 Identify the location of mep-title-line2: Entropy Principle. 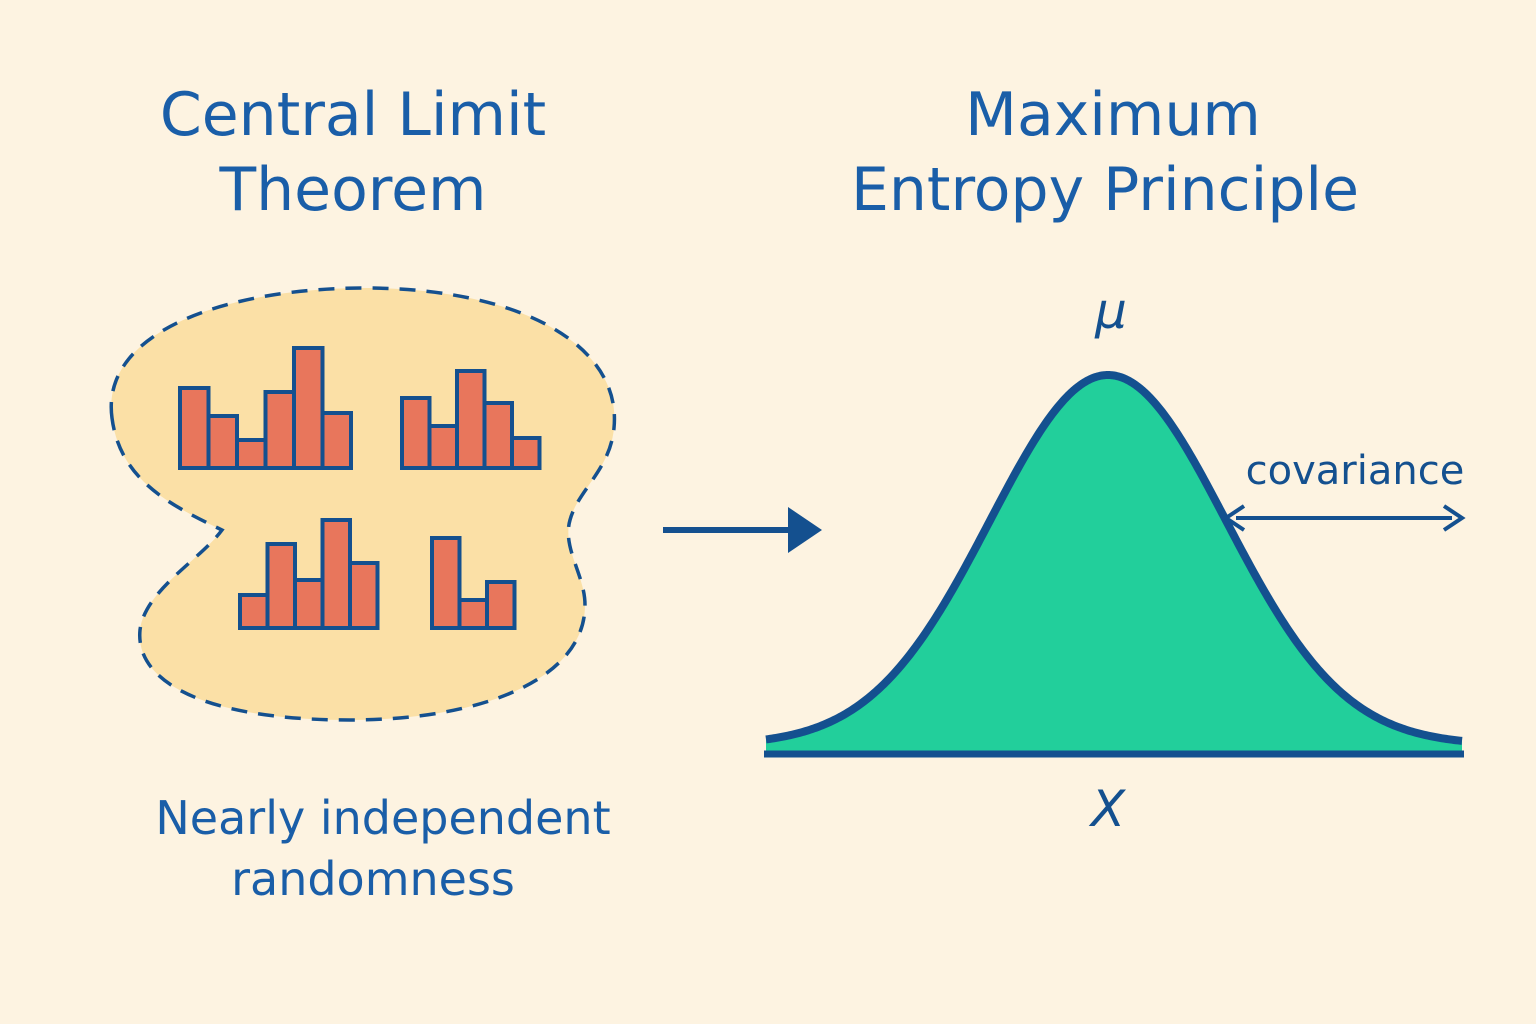
(1105, 190).